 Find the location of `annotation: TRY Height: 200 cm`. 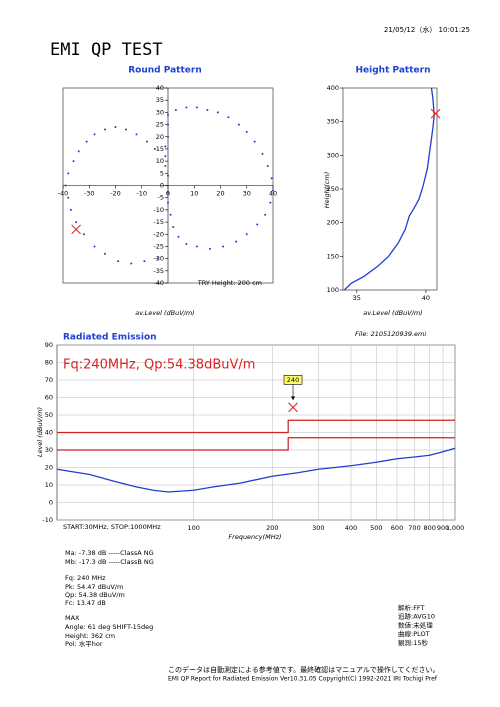

annotation: TRY Height: 200 cm is located at coordinates (229, 283).